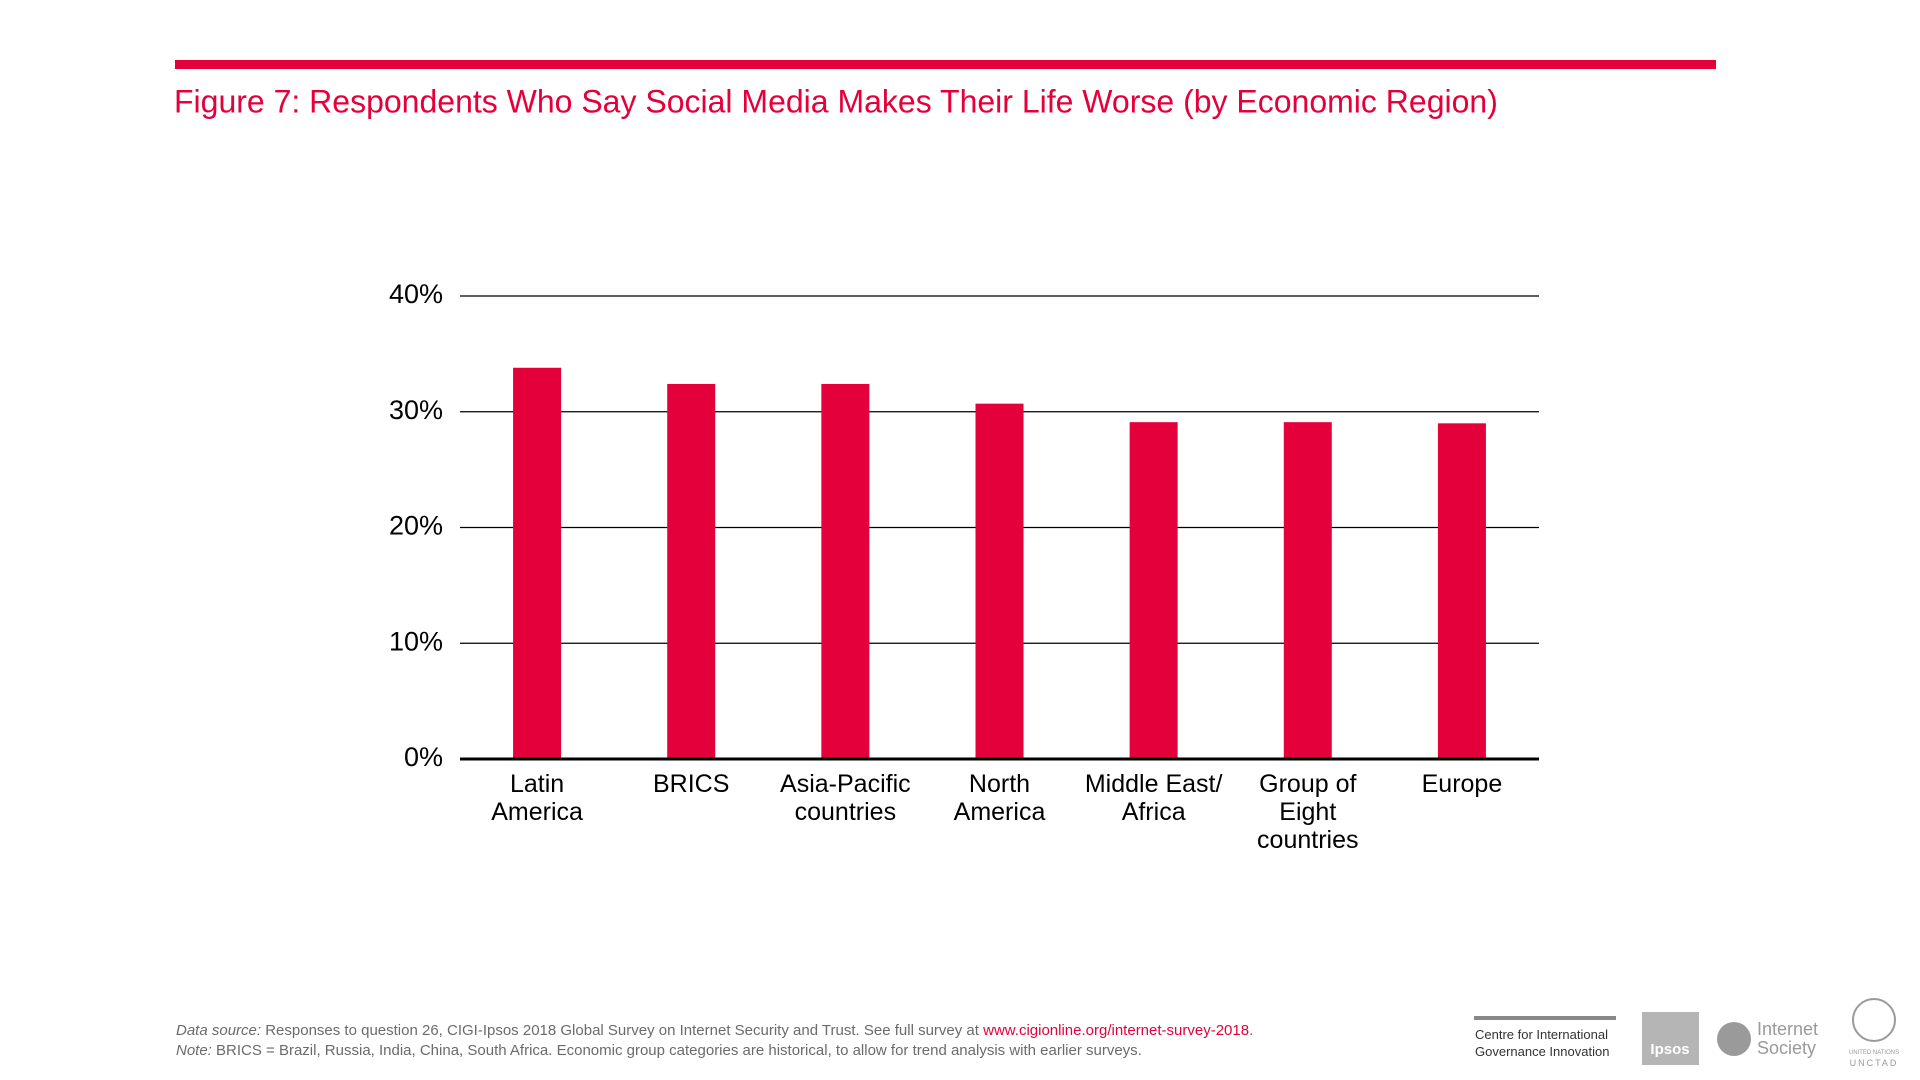  What do you see at coordinates (1874, 1053) in the screenshot?
I see `un-logo: UNITED NATIONS` at bounding box center [1874, 1053].